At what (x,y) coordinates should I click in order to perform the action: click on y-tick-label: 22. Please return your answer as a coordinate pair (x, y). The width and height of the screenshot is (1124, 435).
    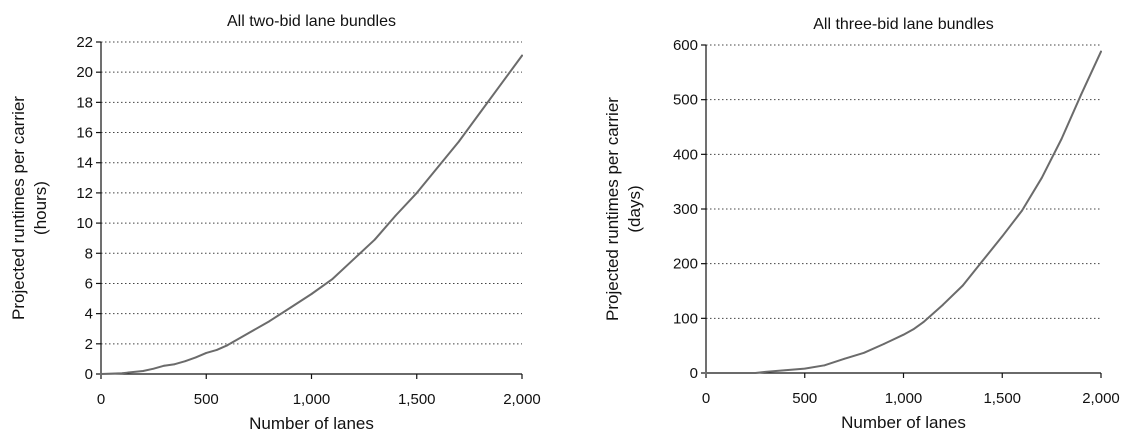
    Looking at the image, I should click on (84, 42).